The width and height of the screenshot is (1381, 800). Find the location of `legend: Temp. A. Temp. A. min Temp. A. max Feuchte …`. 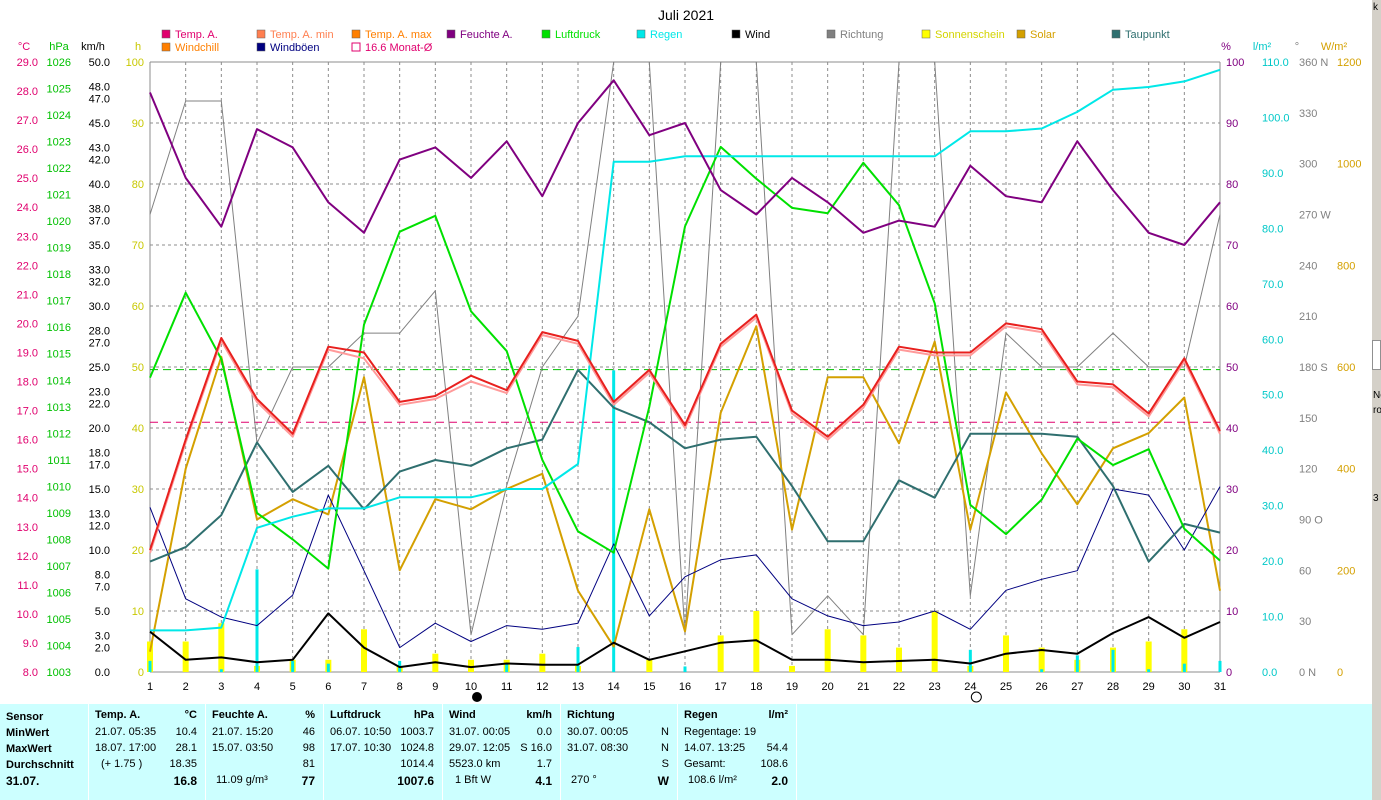

legend: Temp. A. Temp. A. min Temp. A. max Feuchte … is located at coordinates (665, 41).